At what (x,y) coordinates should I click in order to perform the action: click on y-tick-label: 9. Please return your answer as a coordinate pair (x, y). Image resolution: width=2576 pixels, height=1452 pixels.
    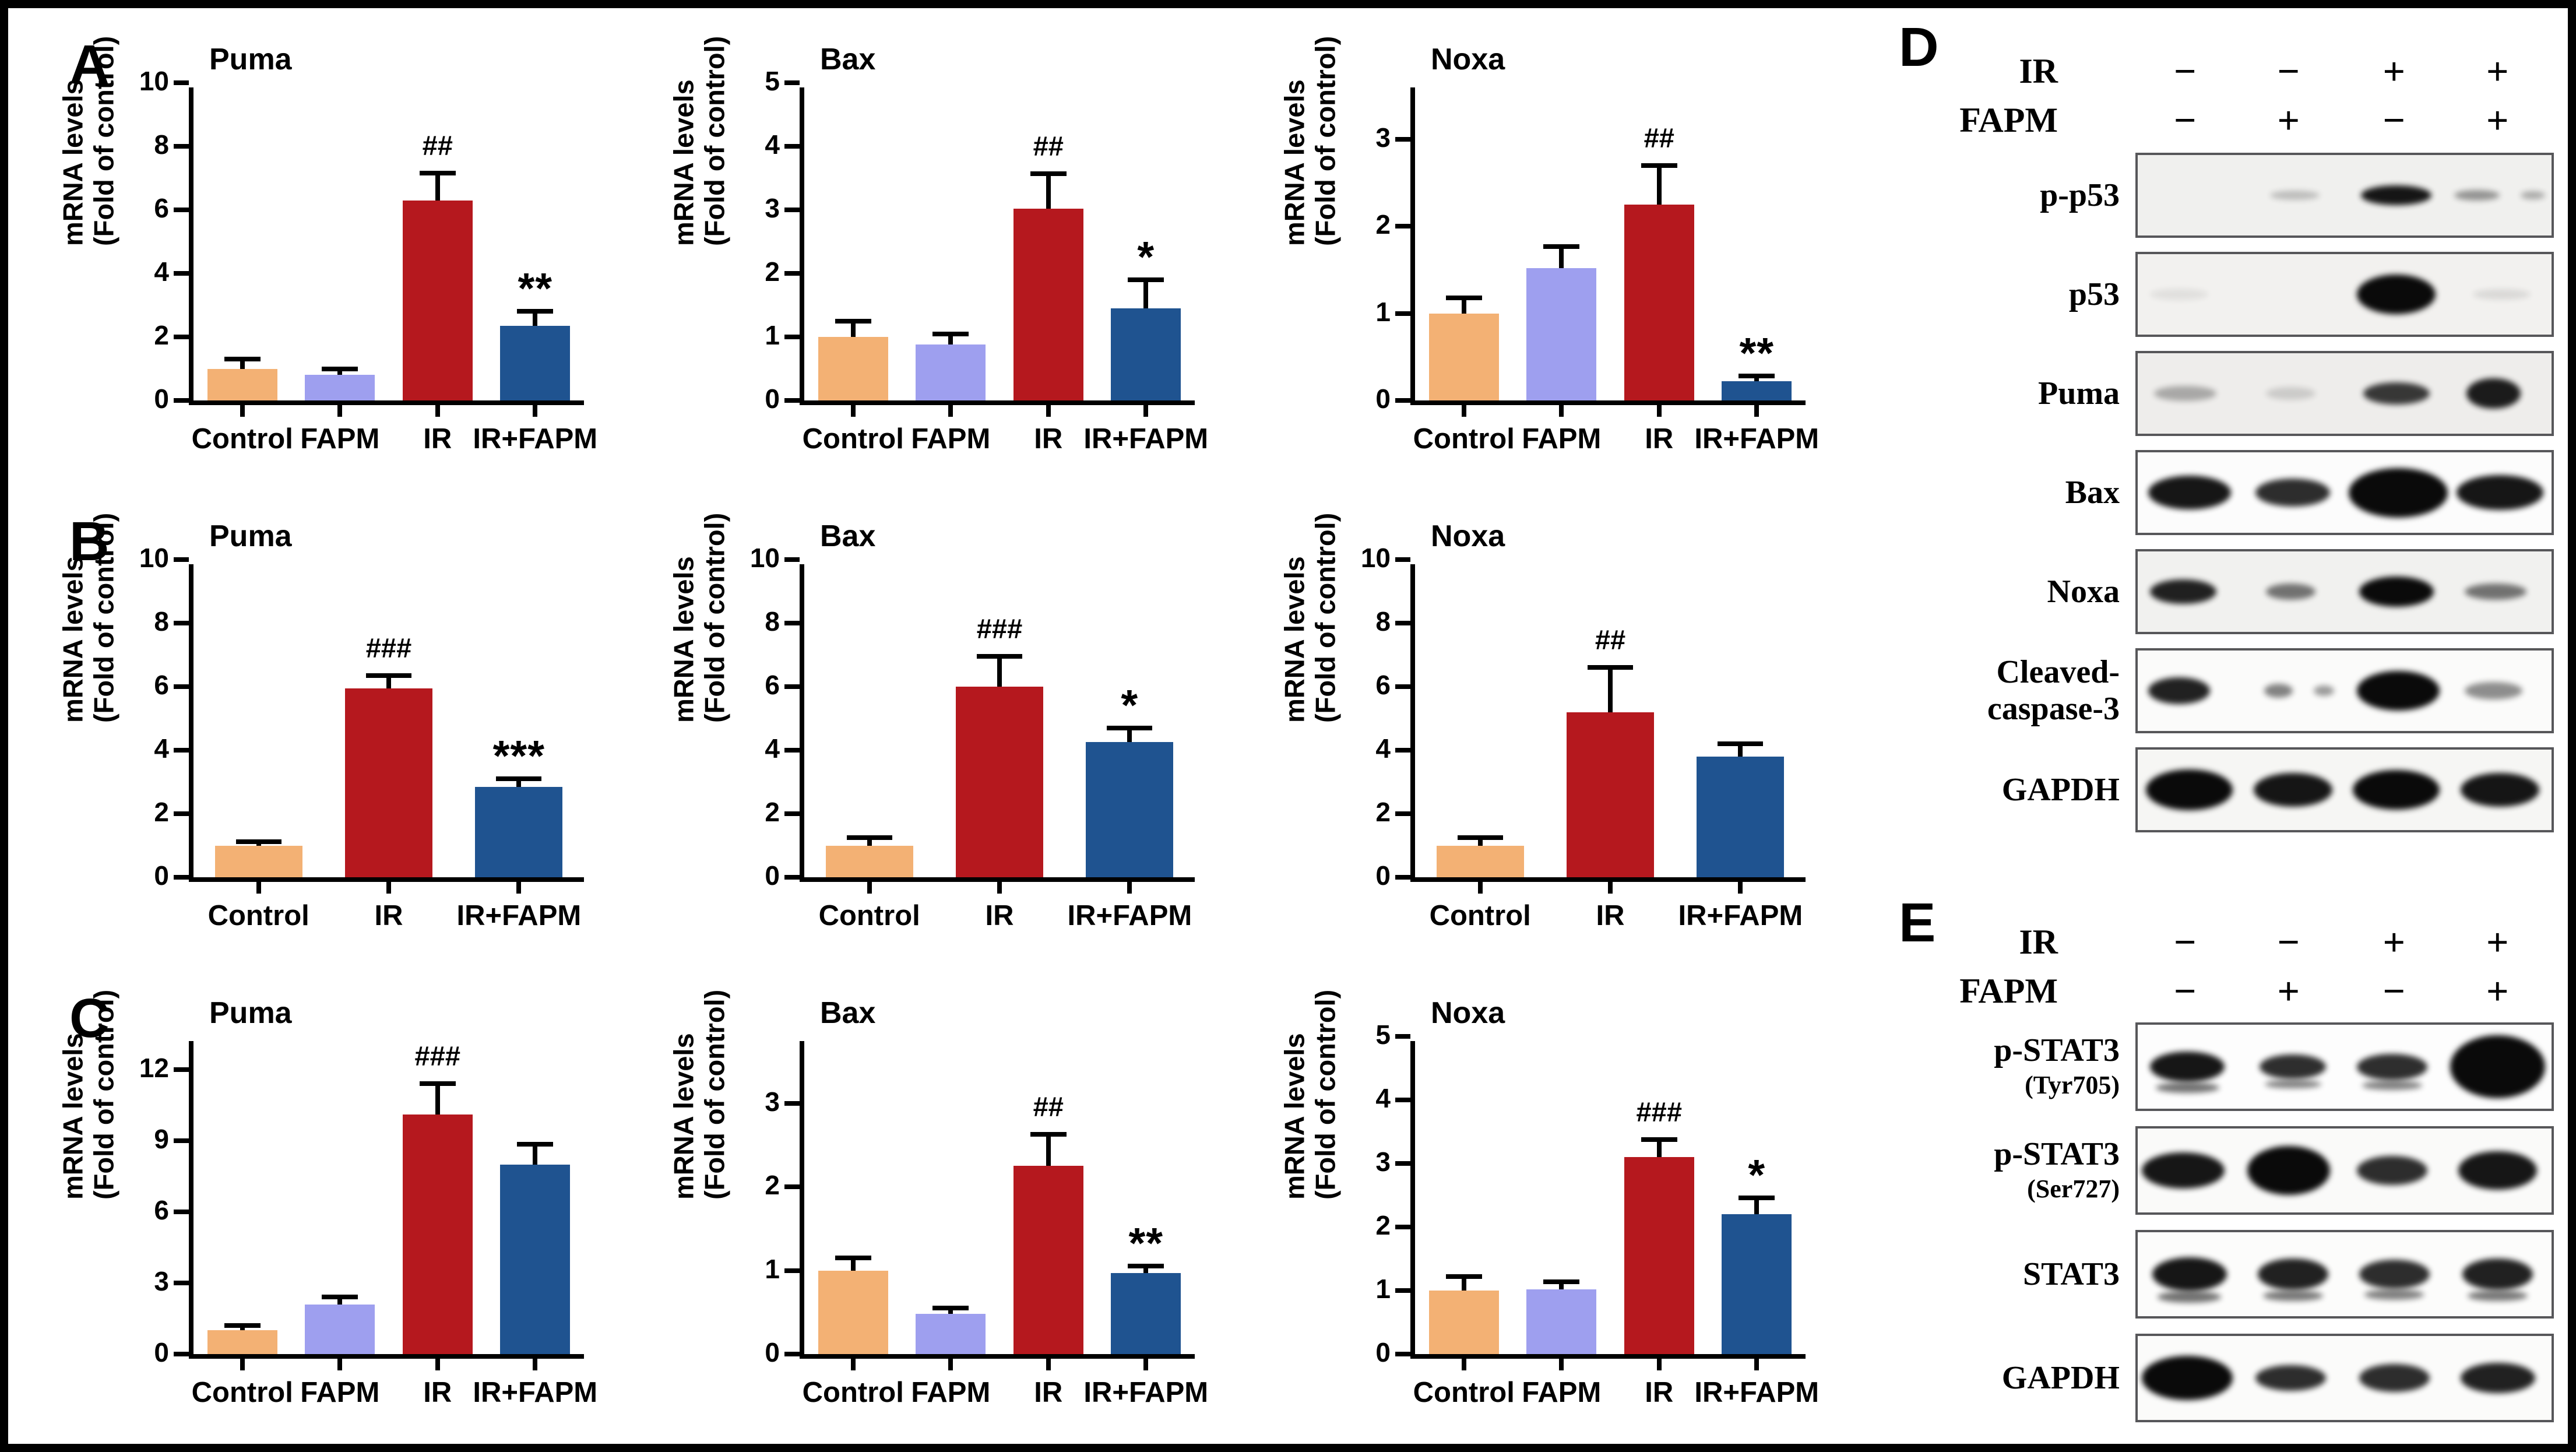
    Looking at the image, I should click on (161, 1138).